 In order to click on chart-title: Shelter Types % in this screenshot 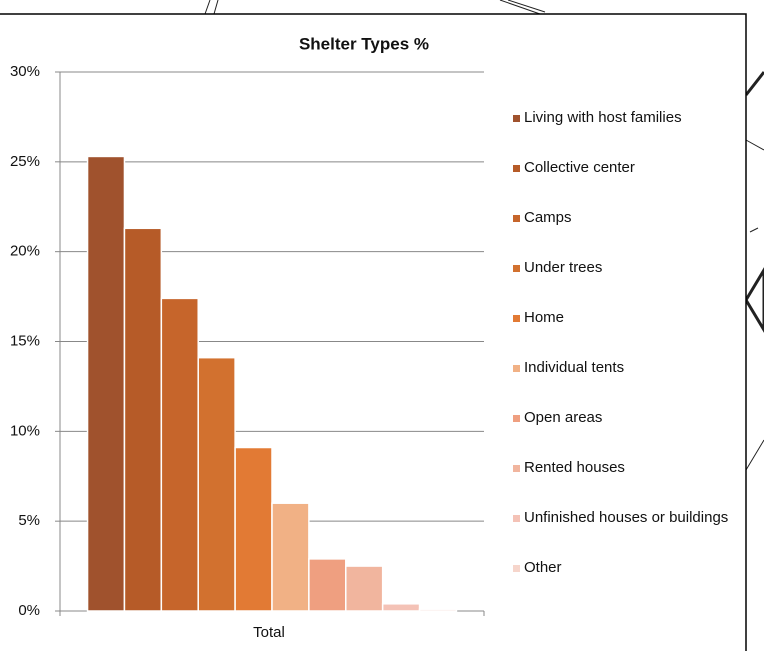, I will do `click(364, 43)`.